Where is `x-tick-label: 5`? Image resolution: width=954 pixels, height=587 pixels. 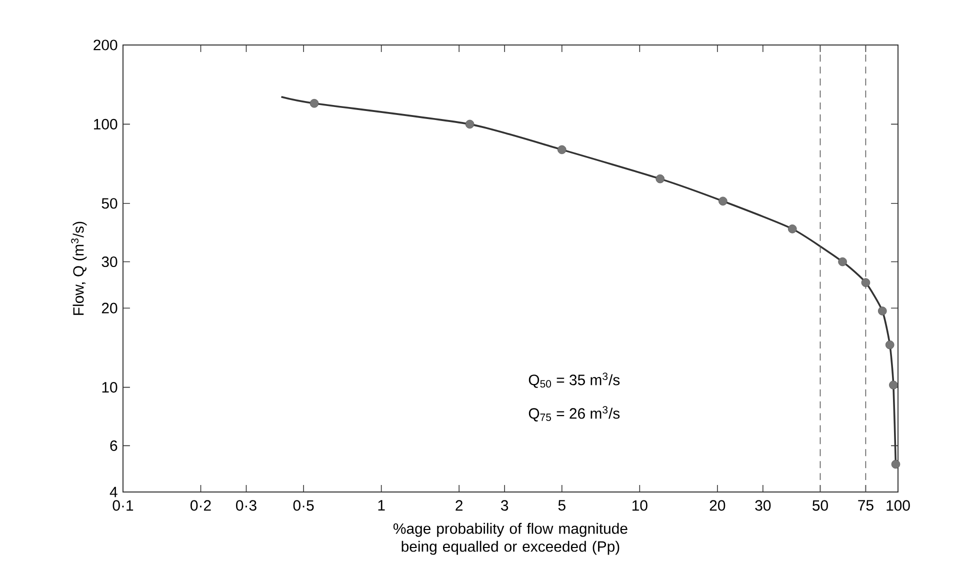 x-tick-label: 5 is located at coordinates (562, 505).